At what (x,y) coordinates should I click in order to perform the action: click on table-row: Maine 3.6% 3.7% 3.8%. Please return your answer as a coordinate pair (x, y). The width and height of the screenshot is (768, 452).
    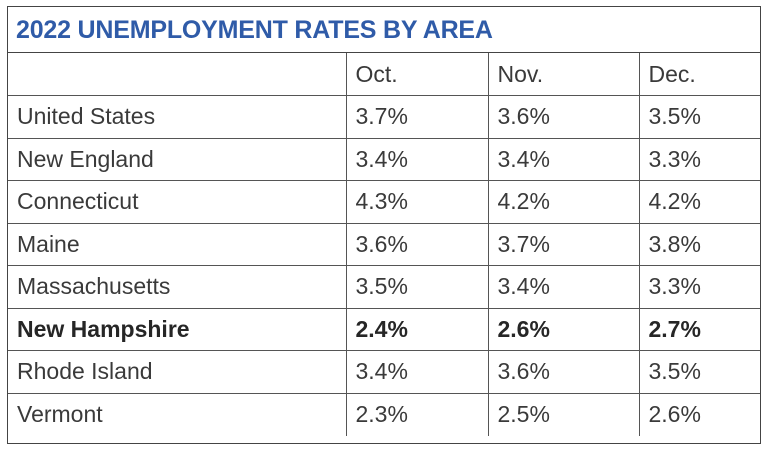
    Looking at the image, I should click on (384, 244).